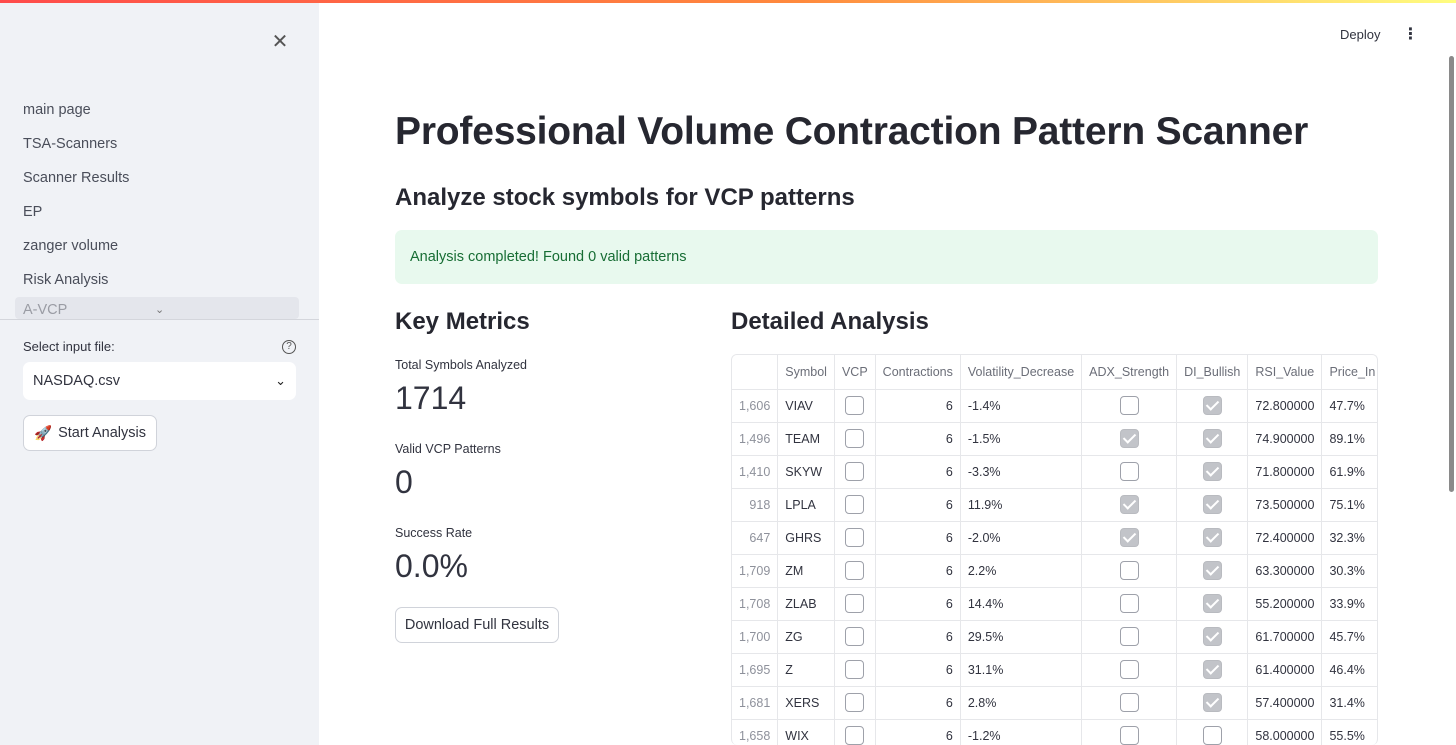 This screenshot has height=745, width=1456. What do you see at coordinates (1285, 732) in the screenshot?
I see `rsi-value-cell: 58.000000` at bounding box center [1285, 732].